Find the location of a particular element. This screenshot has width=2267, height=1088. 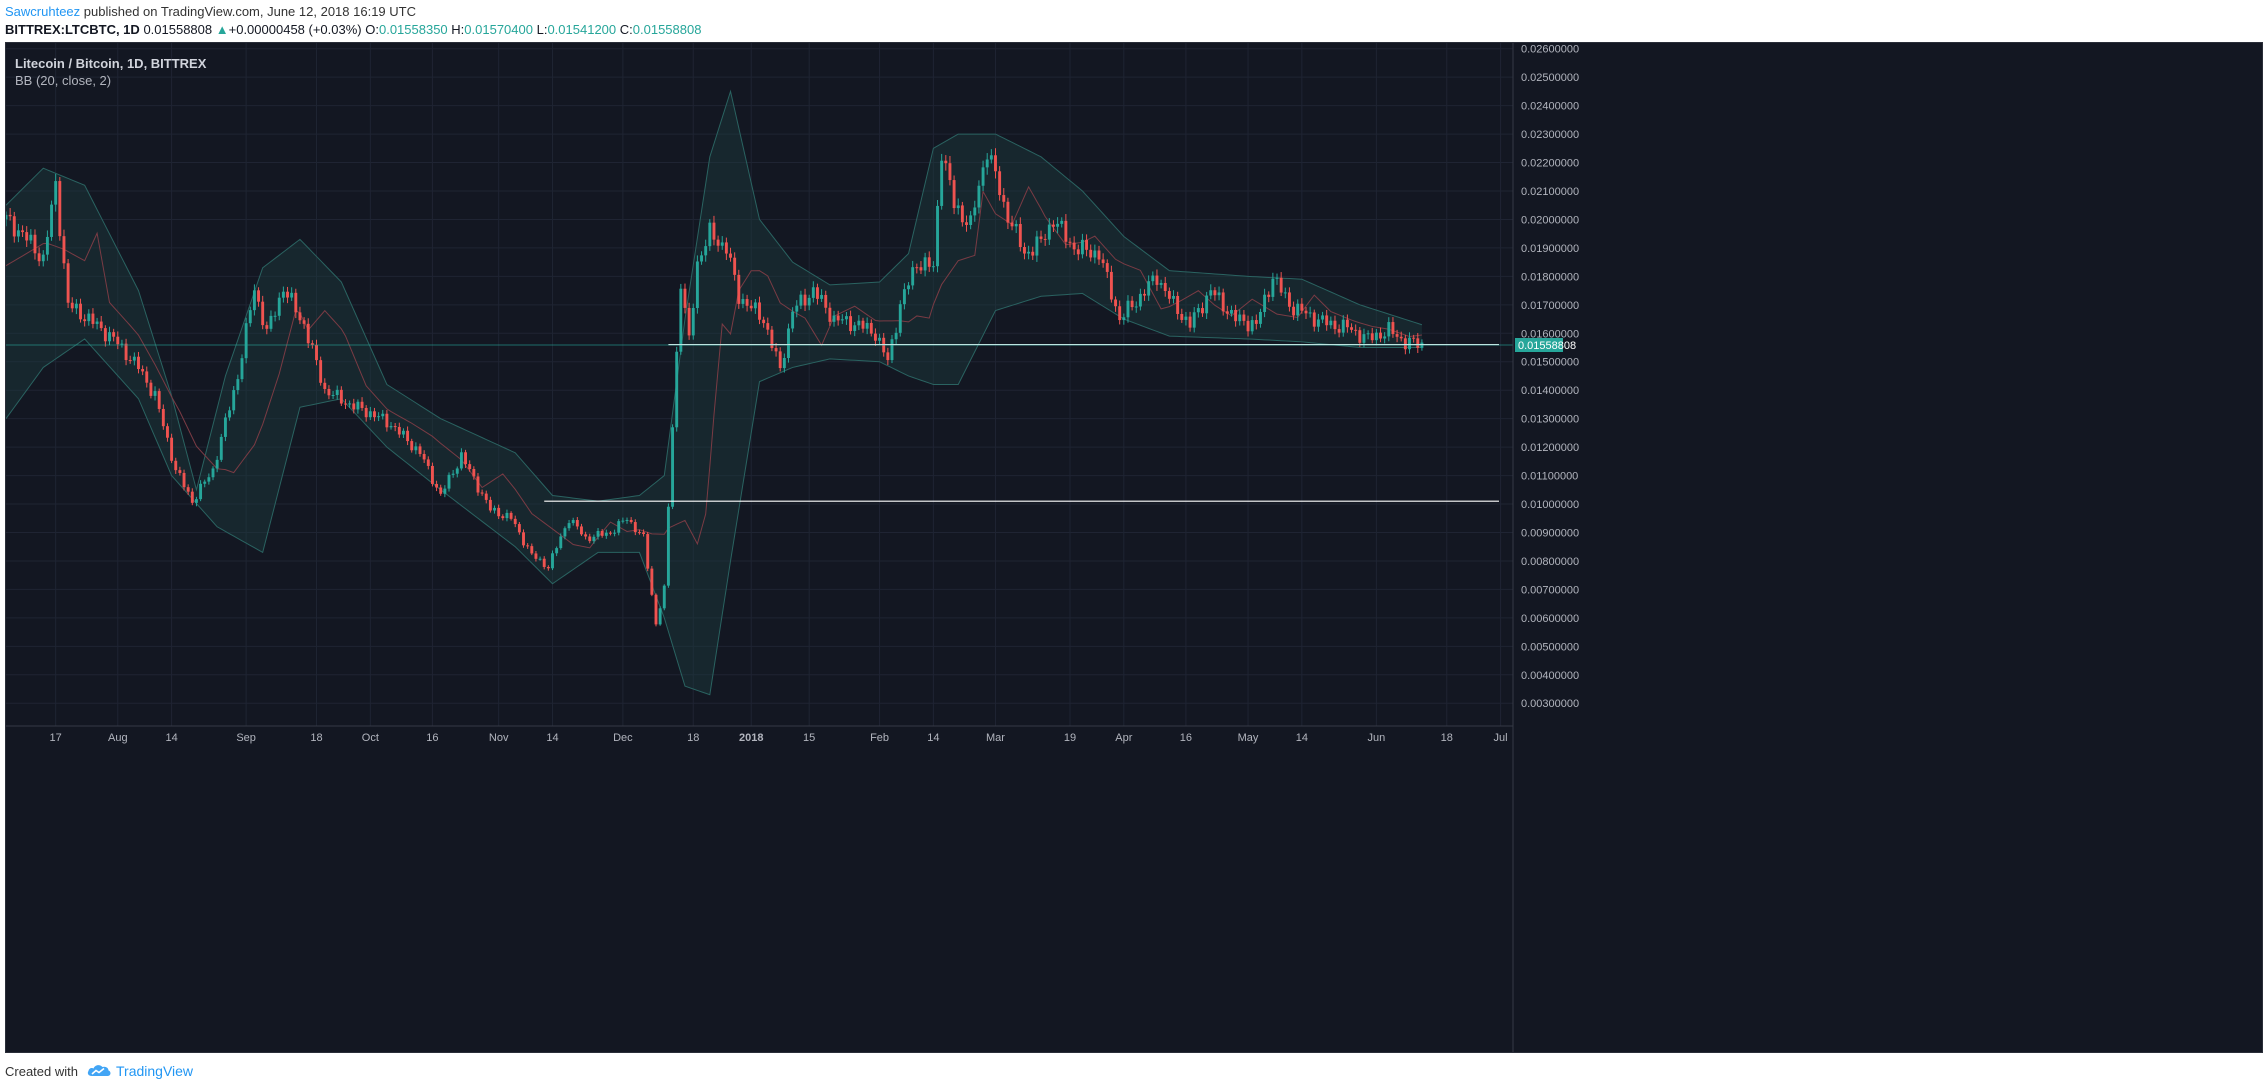

y-tick-label: 0.02500000 is located at coordinates (1550, 78).